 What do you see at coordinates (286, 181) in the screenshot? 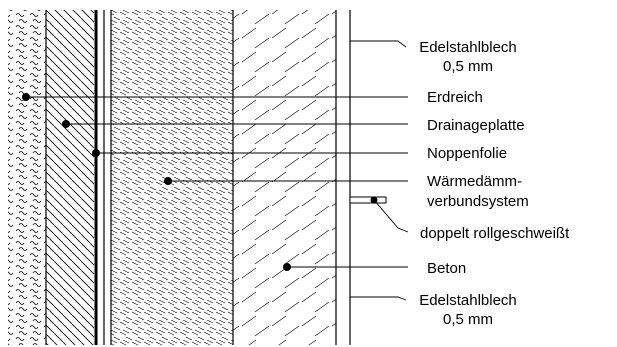
I see `leader-waermedaemm` at bounding box center [286, 181].